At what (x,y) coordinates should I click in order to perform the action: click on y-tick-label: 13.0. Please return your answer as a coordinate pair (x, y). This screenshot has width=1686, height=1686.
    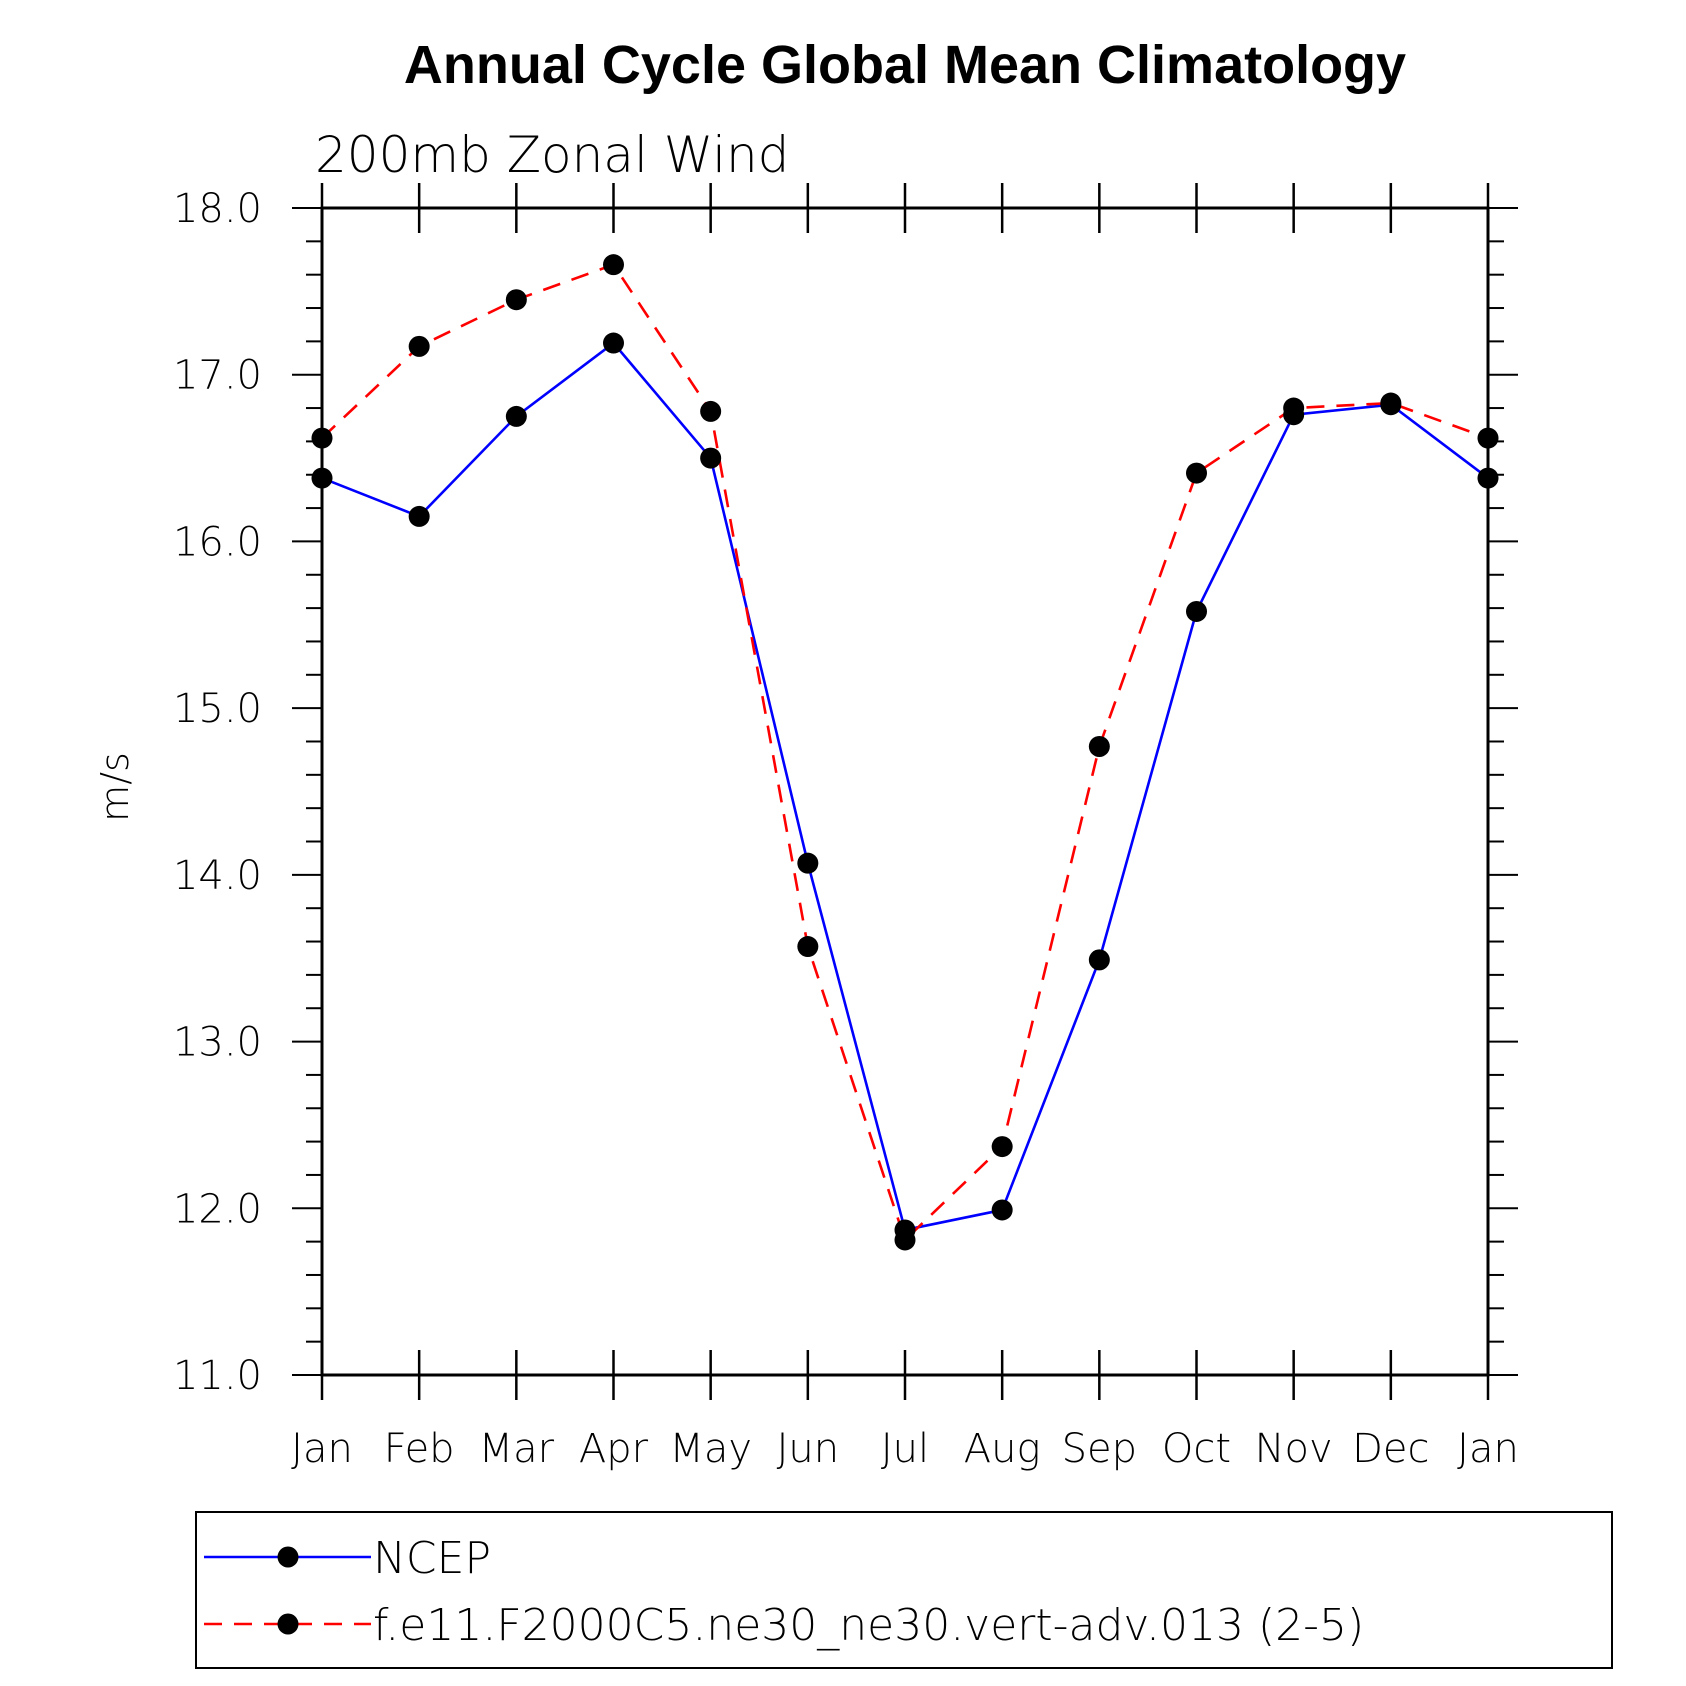
    Looking at the image, I should click on (217, 1043).